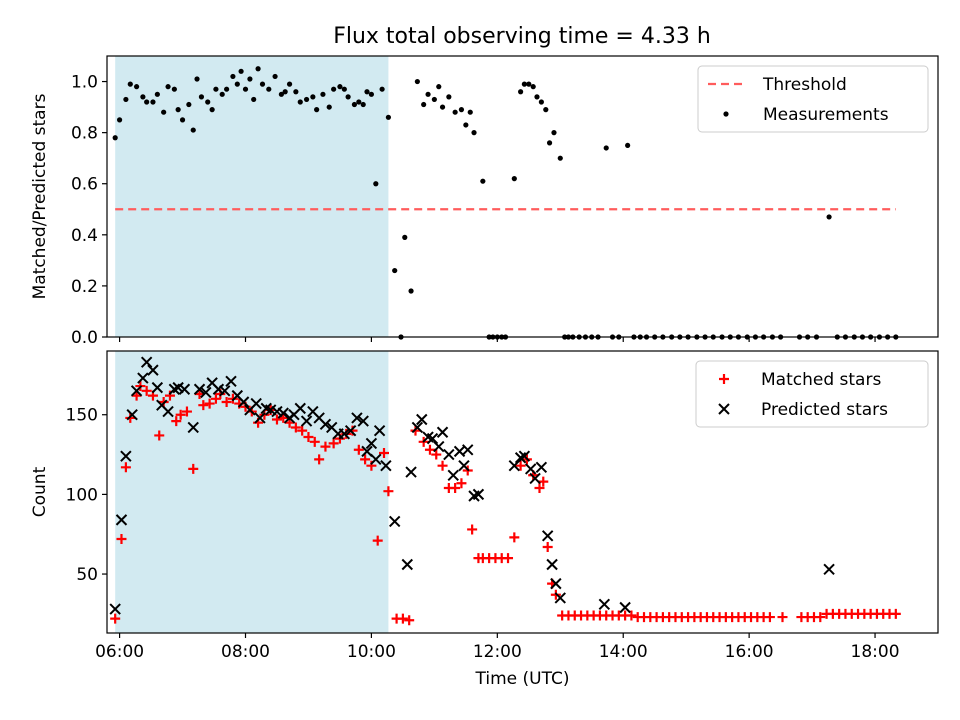  I want to click on legend-label: Measurements, so click(826, 115).